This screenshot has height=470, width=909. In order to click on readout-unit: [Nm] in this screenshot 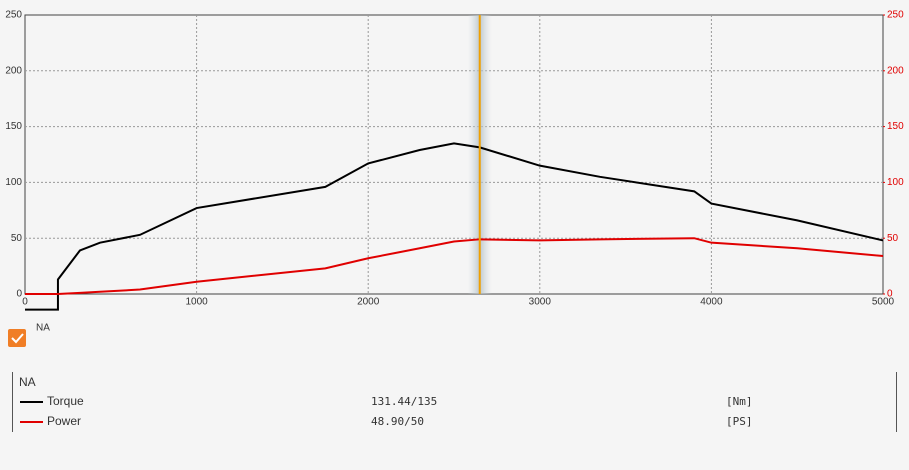, I will do `click(739, 401)`.